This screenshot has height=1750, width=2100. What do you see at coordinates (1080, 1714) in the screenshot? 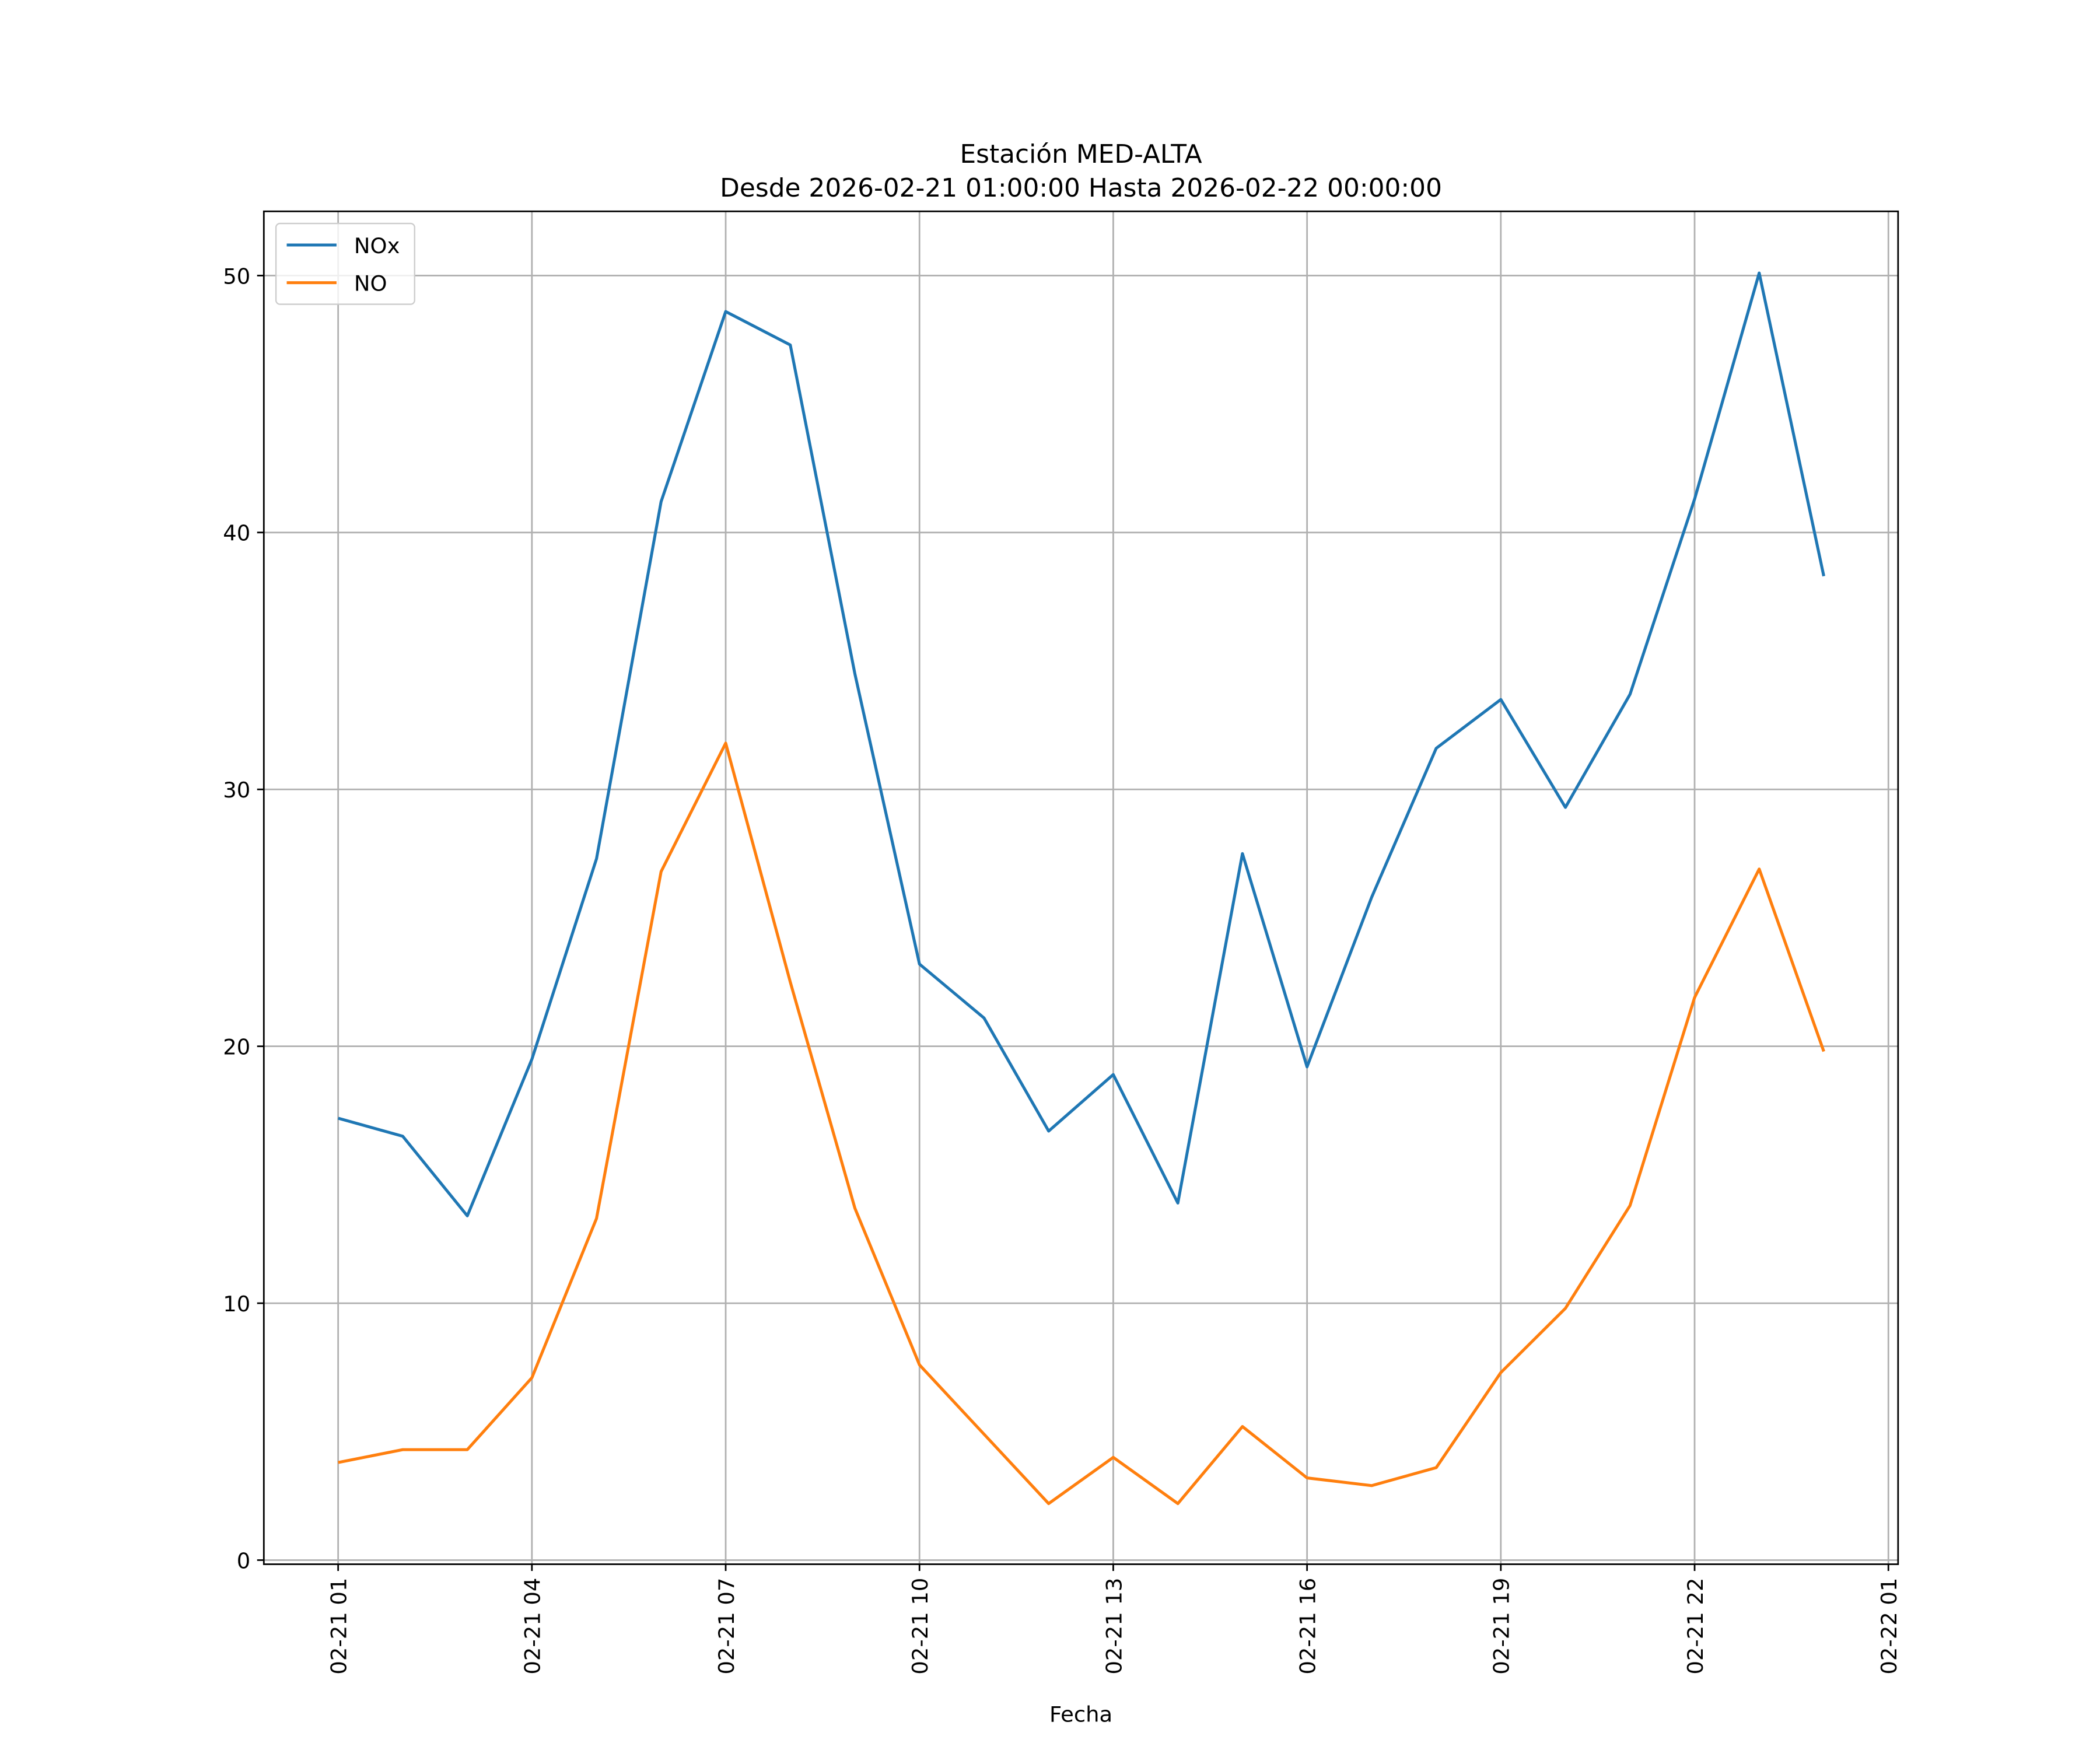
I see `x-axis-label: Fecha` at bounding box center [1080, 1714].